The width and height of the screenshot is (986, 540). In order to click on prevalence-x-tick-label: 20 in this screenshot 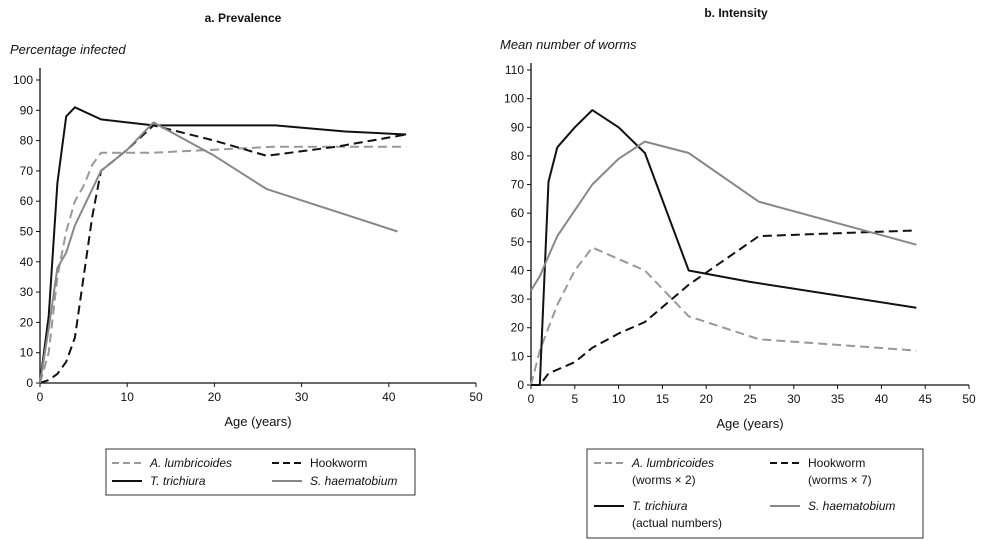, I will do `click(215, 397)`.